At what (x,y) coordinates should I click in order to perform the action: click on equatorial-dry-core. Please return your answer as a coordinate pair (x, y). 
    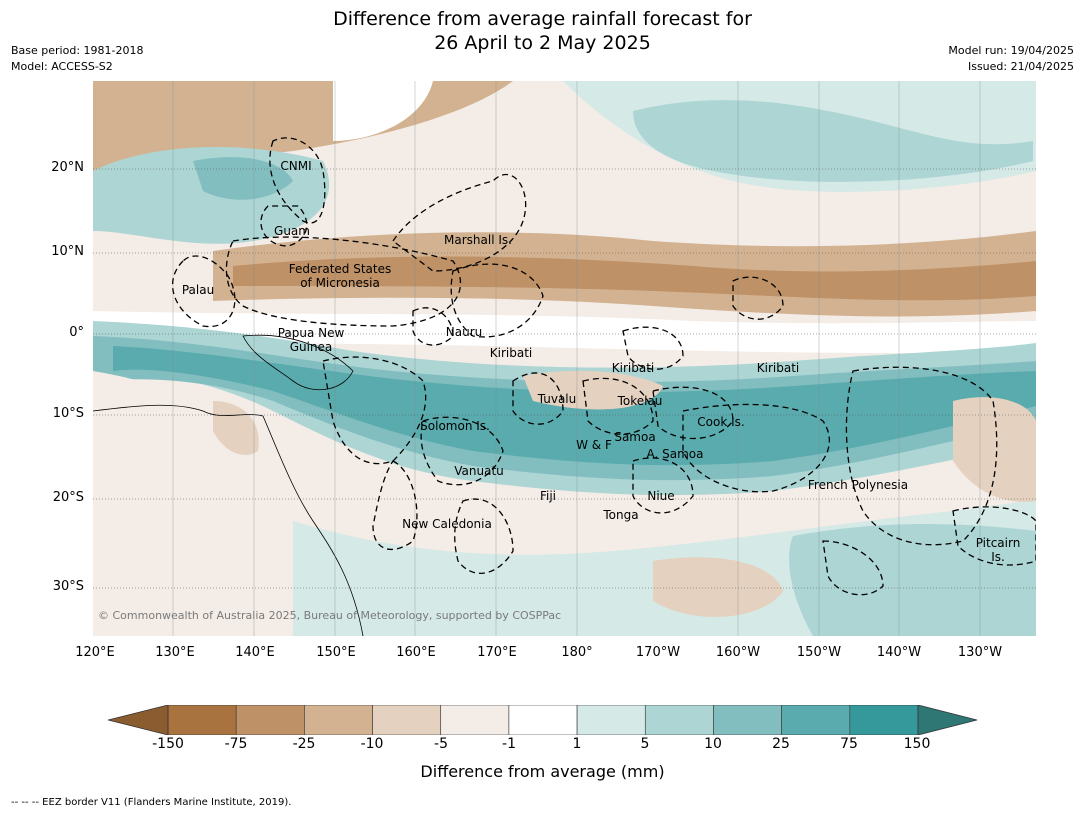
    Looking at the image, I should click on (634, 278).